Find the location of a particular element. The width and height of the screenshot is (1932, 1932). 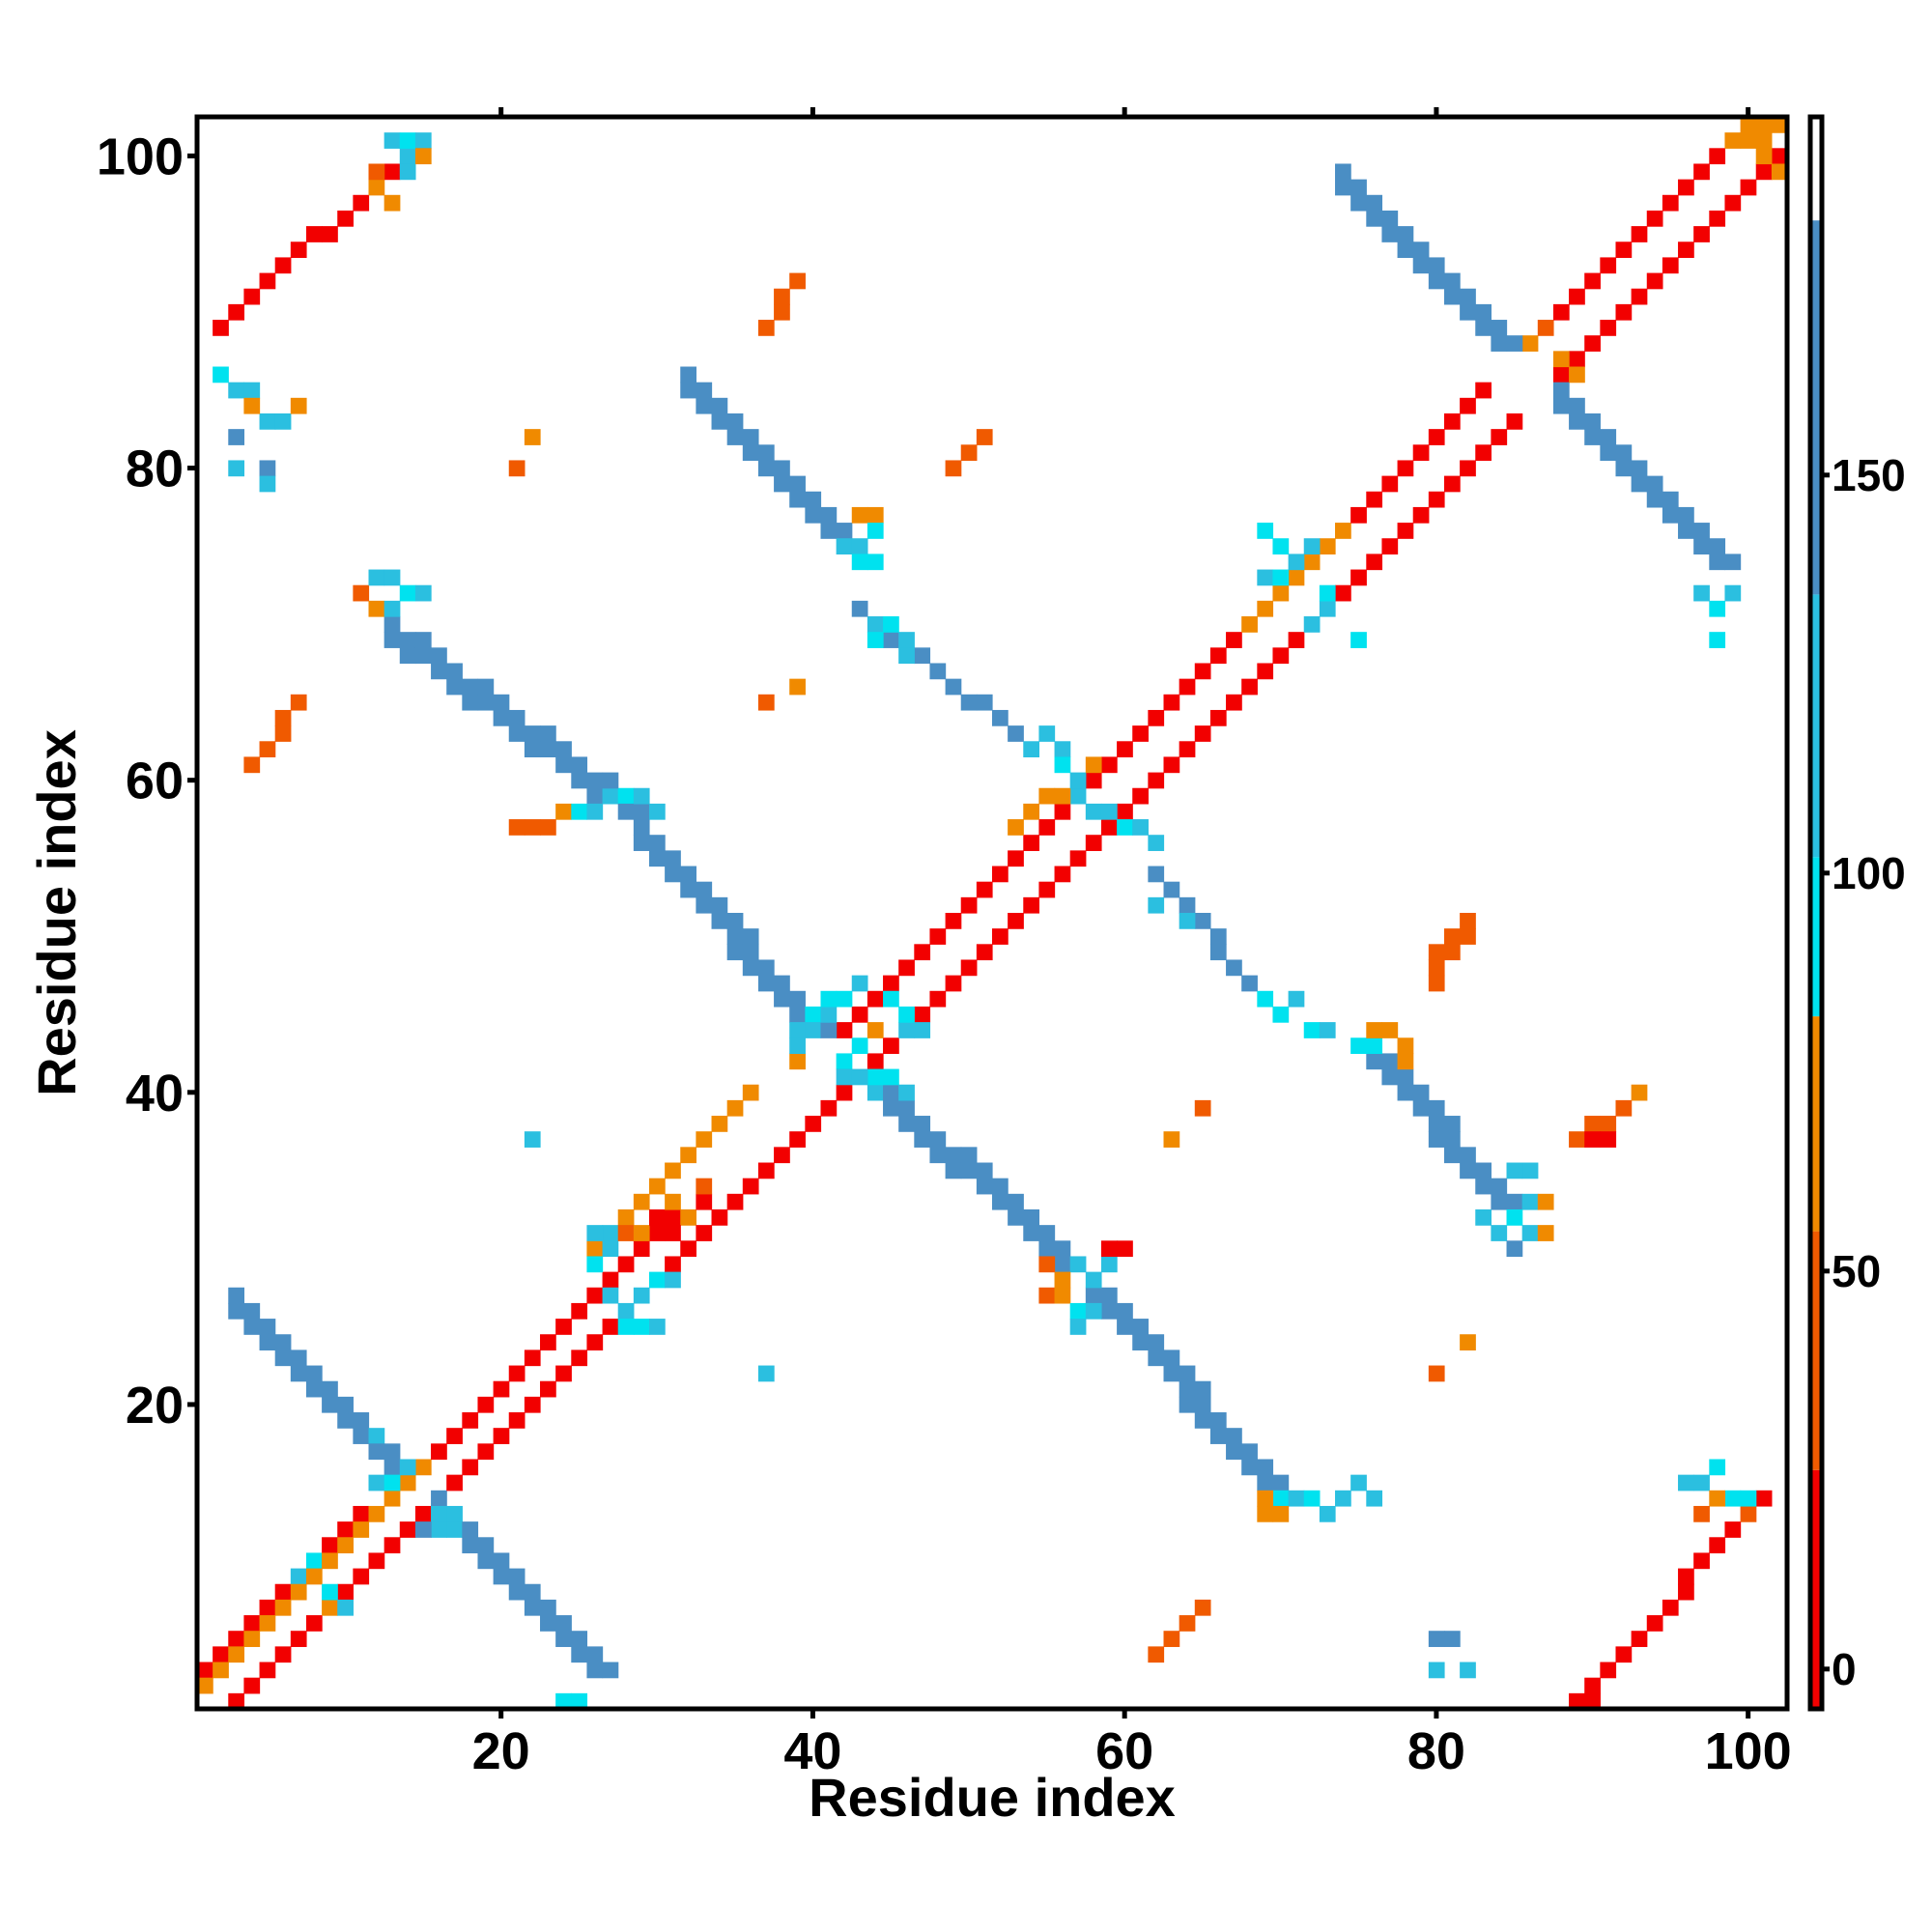

colorbar-band is located at coordinates (1816, 1350).